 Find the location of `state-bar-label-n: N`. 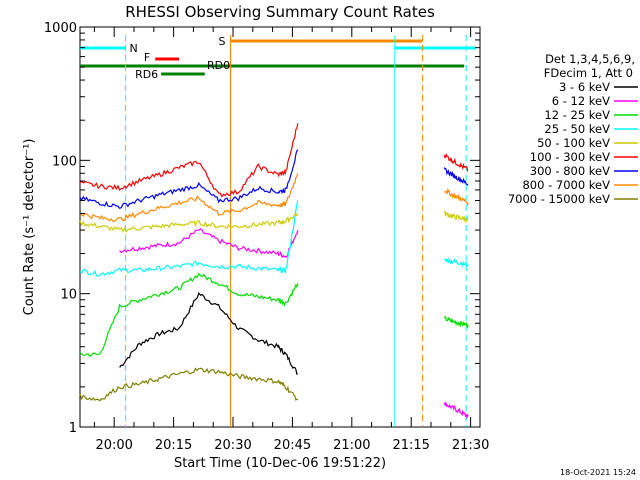

state-bar-label-n: N is located at coordinates (134, 48).